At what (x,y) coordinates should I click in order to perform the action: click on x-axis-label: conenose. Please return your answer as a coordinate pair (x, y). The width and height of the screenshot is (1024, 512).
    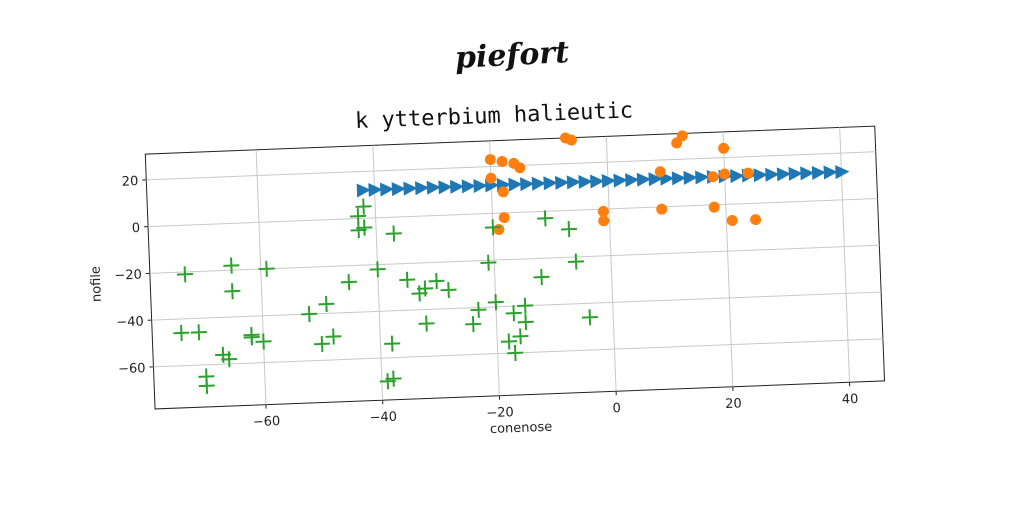
    Looking at the image, I should click on (521, 428).